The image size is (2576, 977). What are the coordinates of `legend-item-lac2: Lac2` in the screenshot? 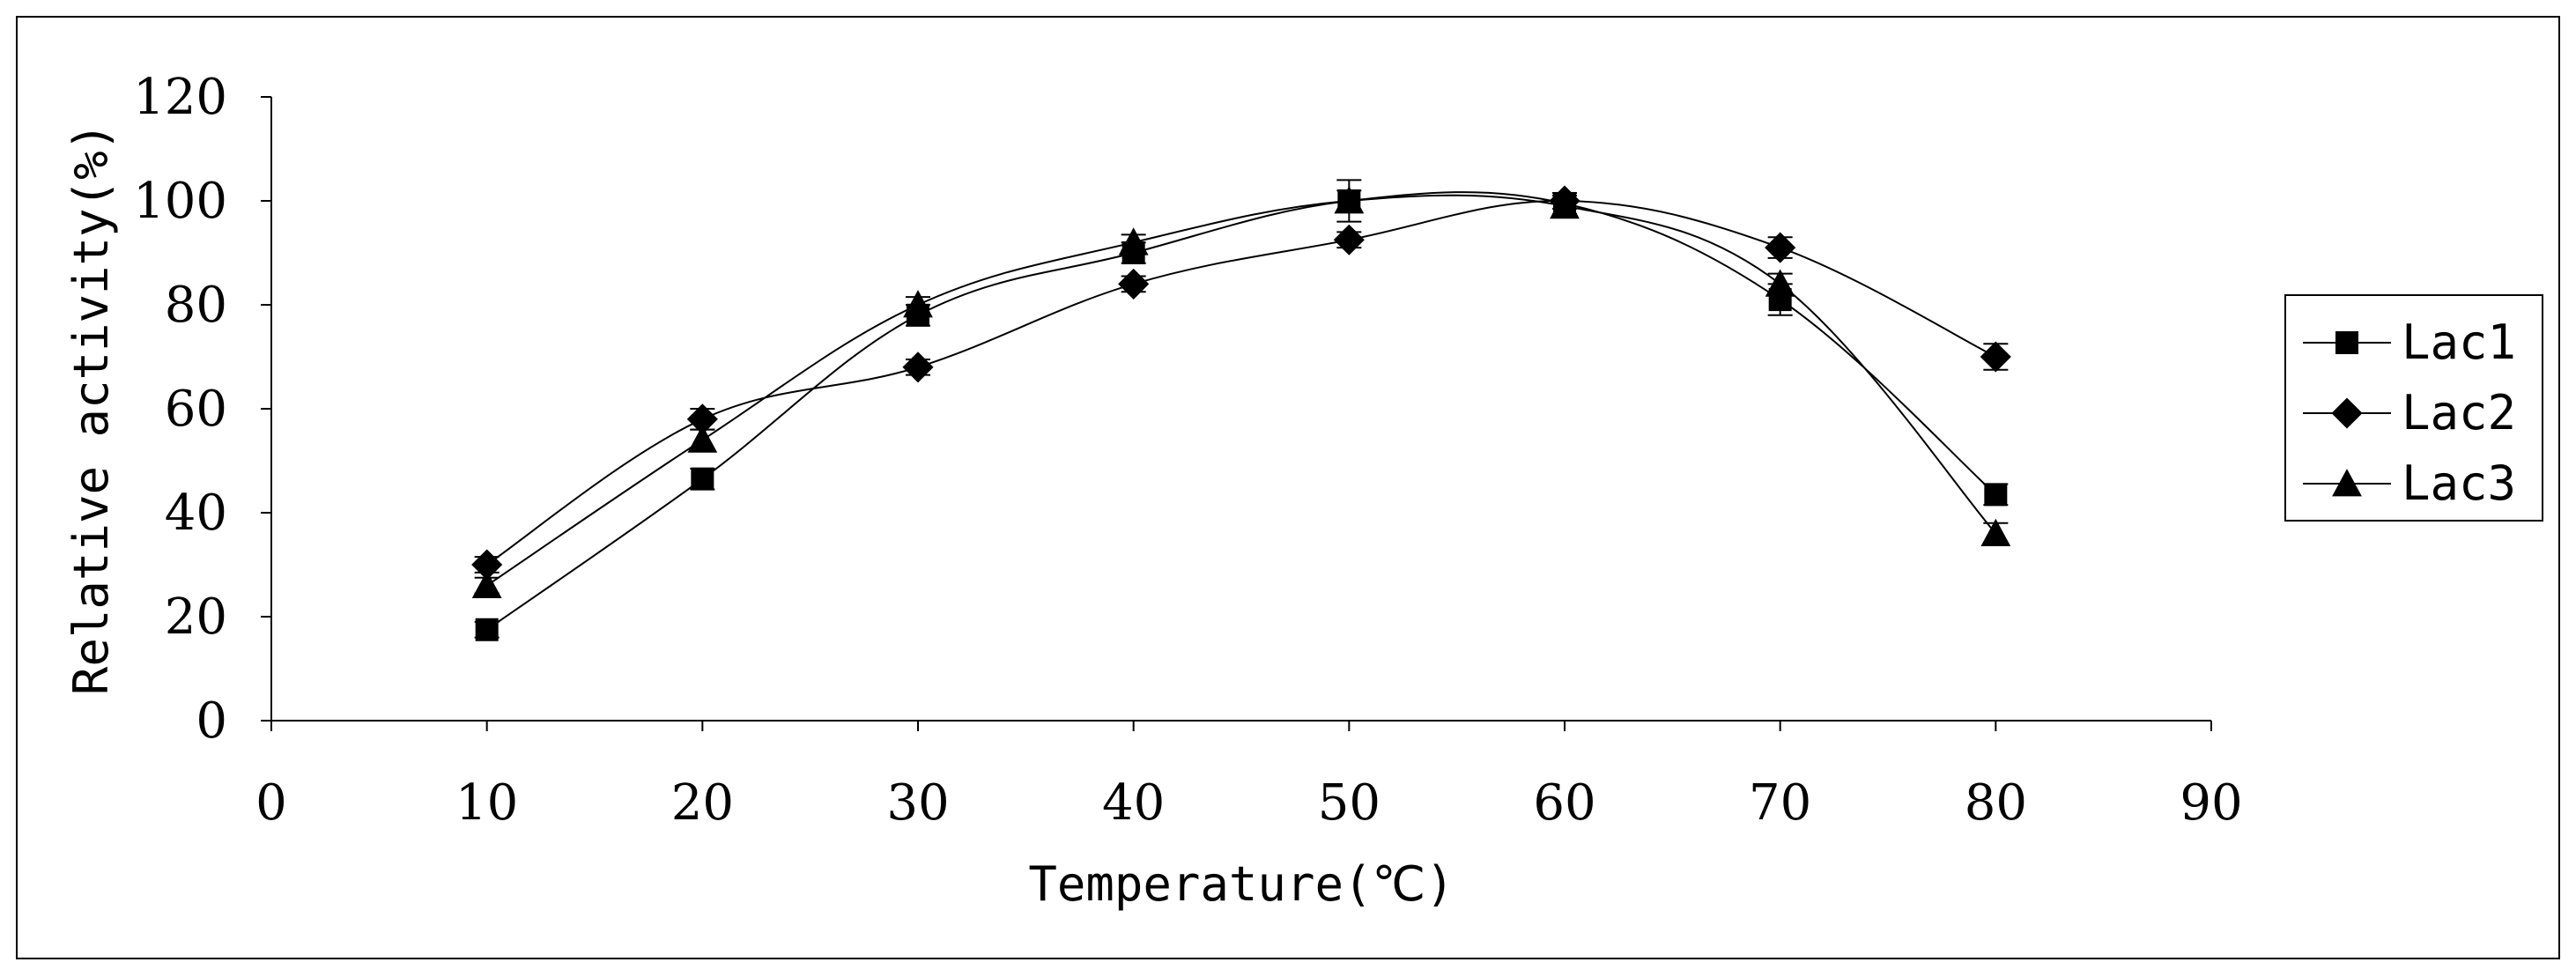 It's located at (2409, 412).